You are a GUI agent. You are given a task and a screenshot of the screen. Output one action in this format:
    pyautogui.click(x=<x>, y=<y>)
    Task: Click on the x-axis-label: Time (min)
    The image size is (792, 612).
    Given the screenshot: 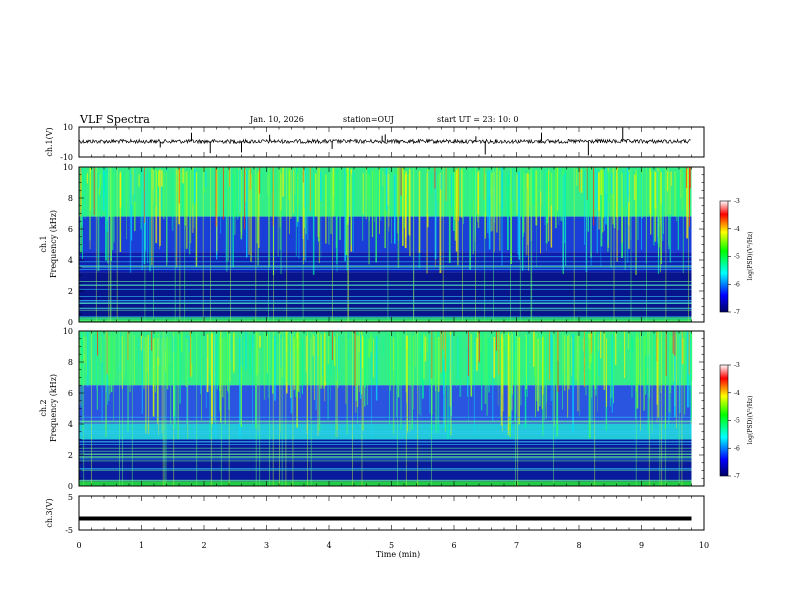 What is the action you would take?
    pyautogui.click(x=398, y=554)
    